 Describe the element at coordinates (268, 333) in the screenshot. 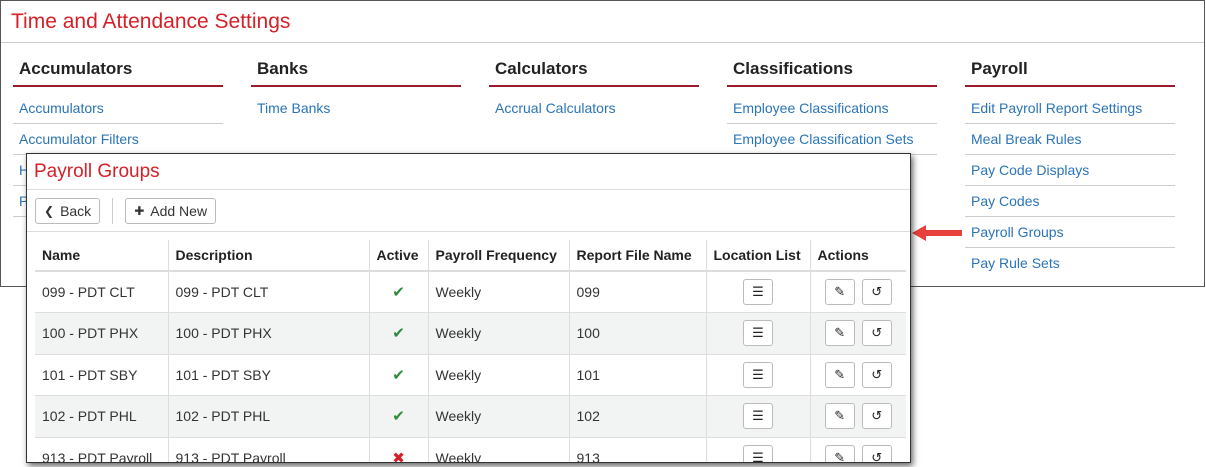

I see `cell-description: 100 - PDT PHX` at that location.